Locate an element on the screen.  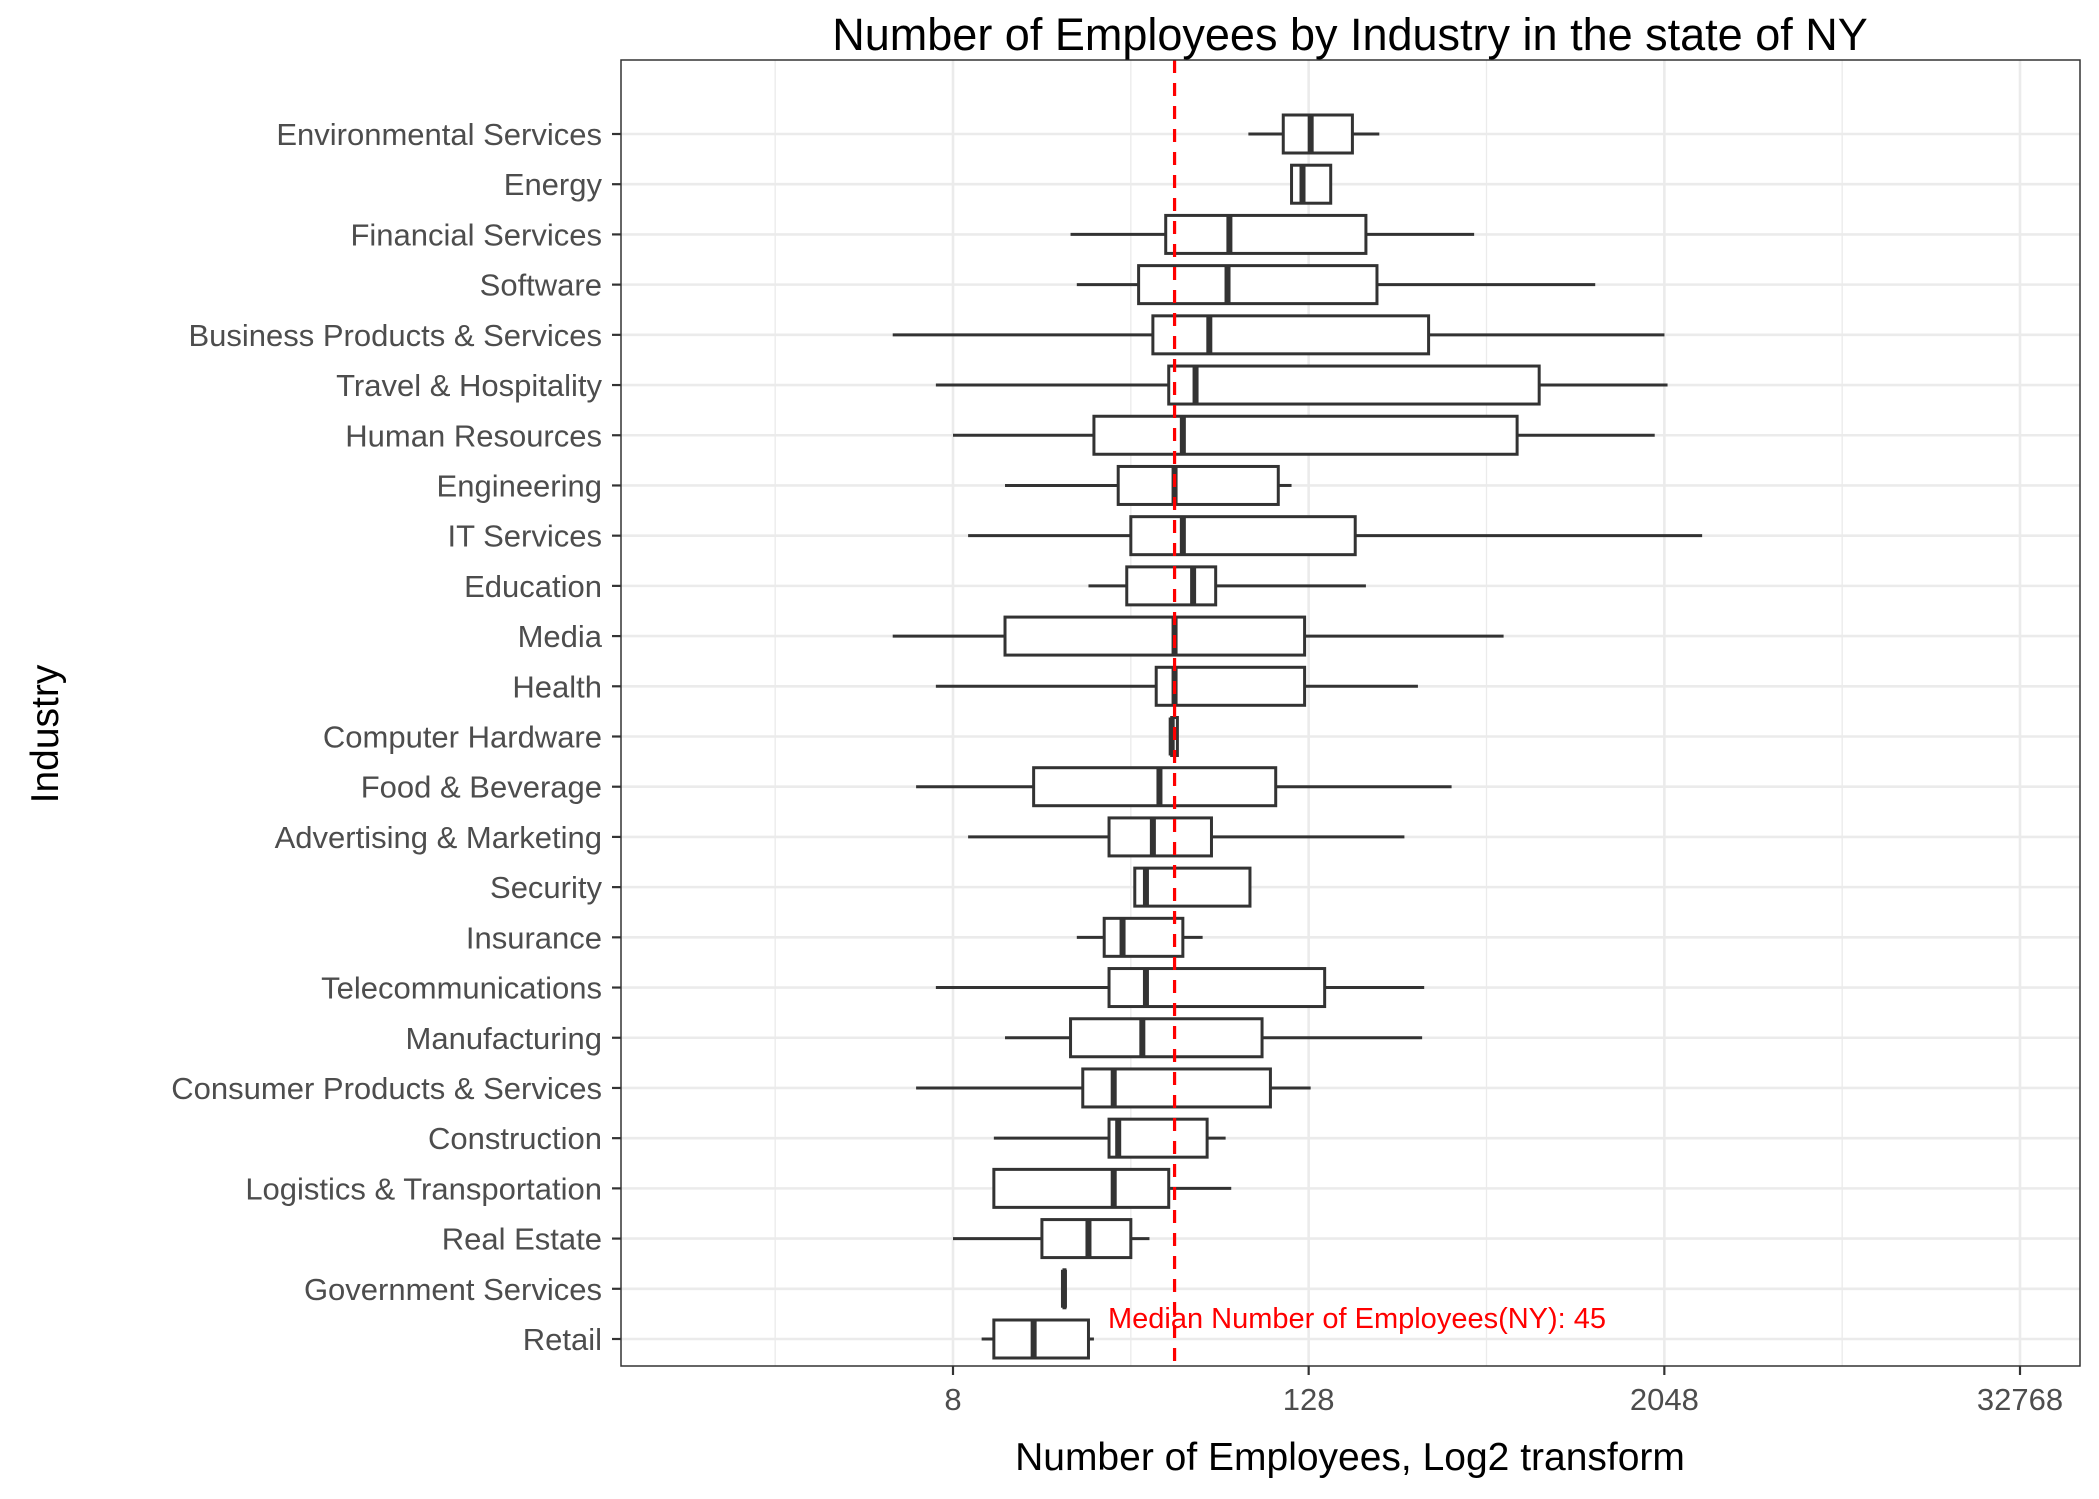
annotation-layer: Median Number of Employees(NY): 45 is located at coordinates (1357, 1319).